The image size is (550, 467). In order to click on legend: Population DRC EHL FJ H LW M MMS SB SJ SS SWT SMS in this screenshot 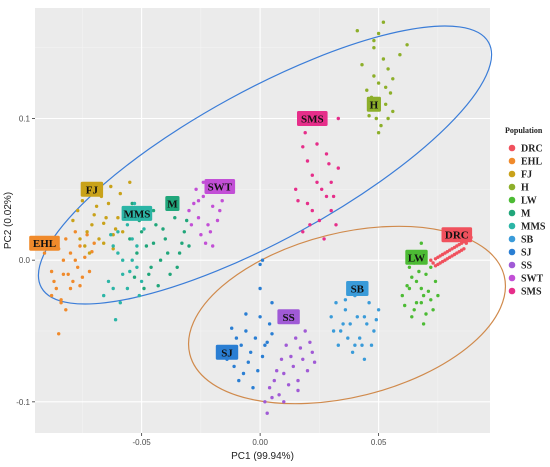, I will do `click(525, 212)`.